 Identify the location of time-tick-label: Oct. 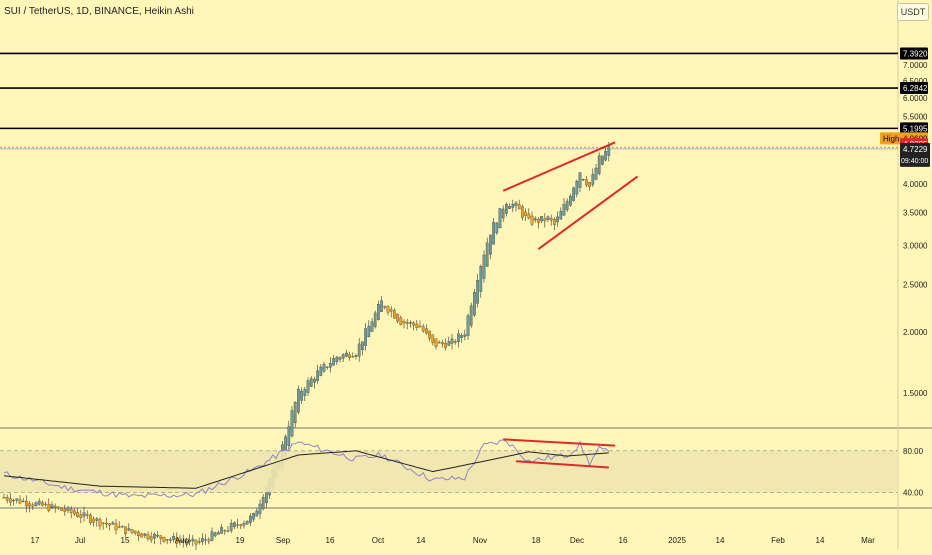
(378, 540).